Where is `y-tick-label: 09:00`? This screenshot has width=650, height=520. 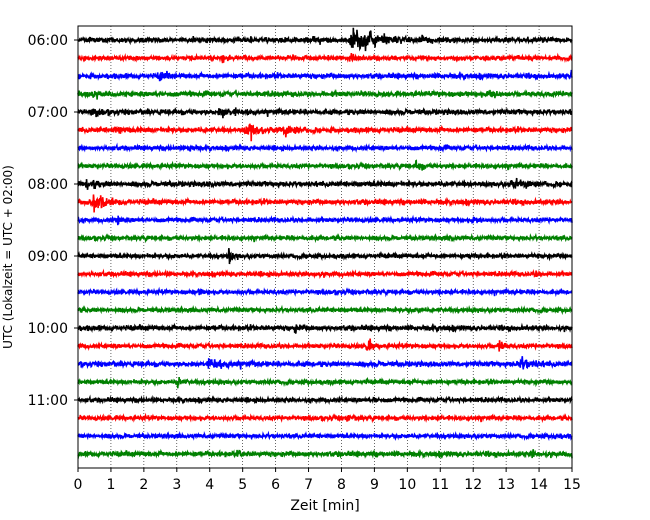
y-tick-label: 09:00 is located at coordinates (48, 257).